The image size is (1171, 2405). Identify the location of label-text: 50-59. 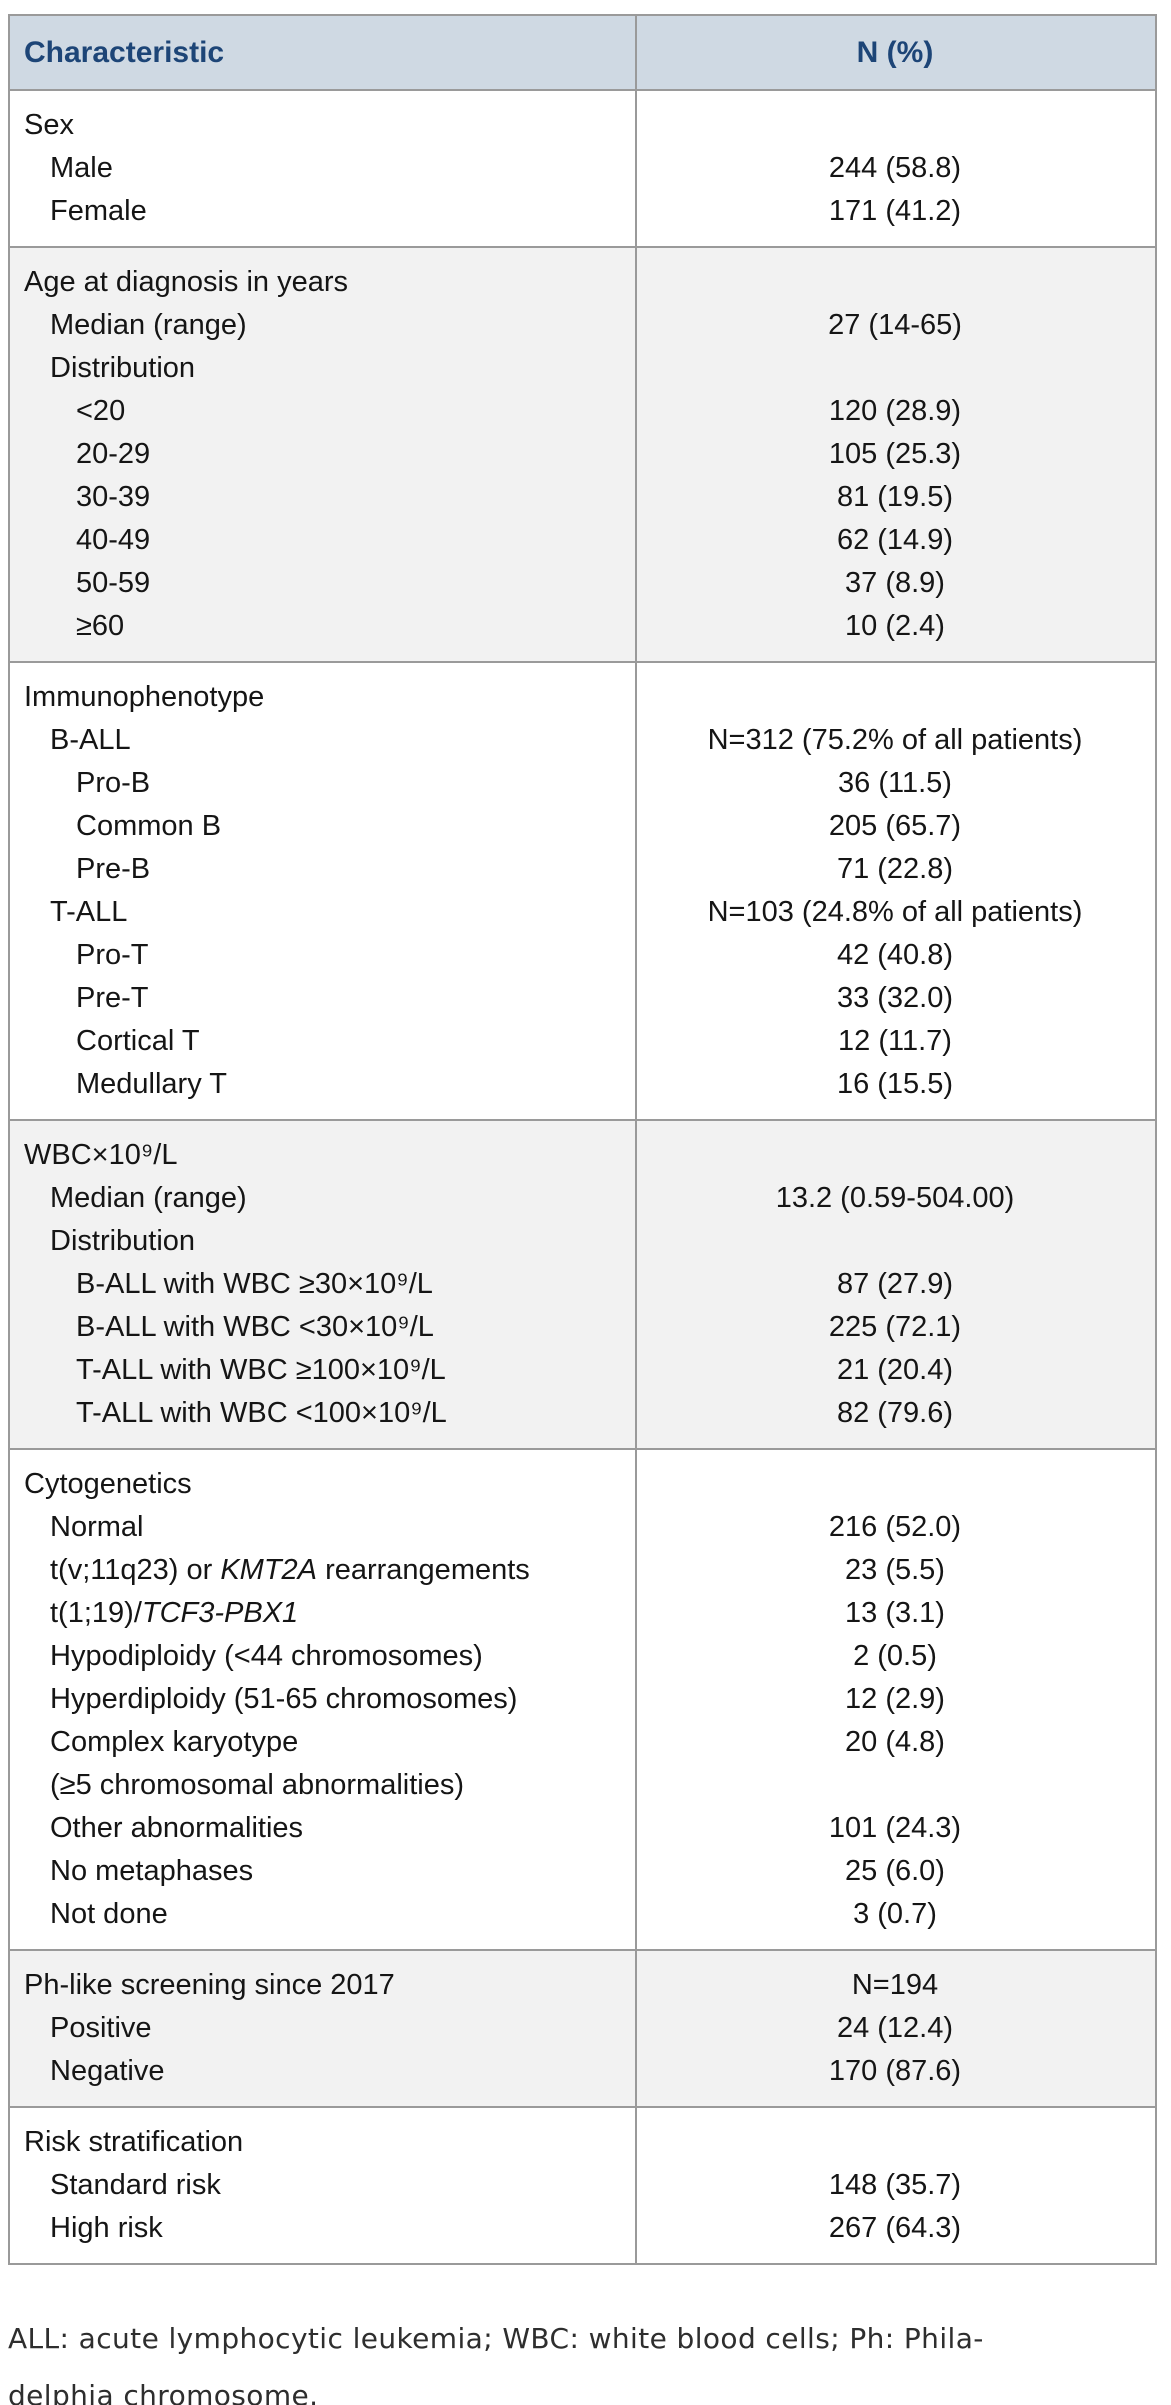
(113, 583).